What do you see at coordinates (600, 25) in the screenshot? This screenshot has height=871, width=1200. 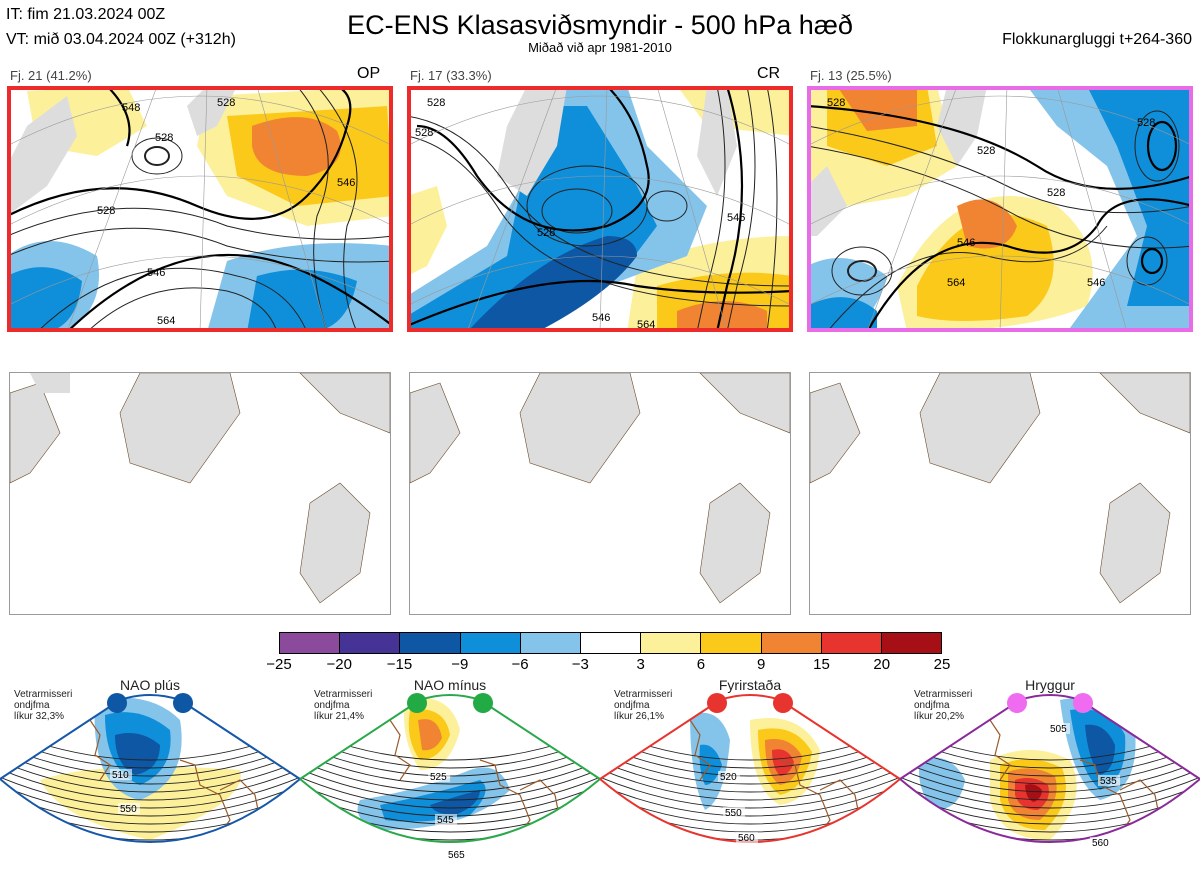 I see `page-title: EC-ENS Klasasviðsmyndir - 500 hPa hæð` at bounding box center [600, 25].